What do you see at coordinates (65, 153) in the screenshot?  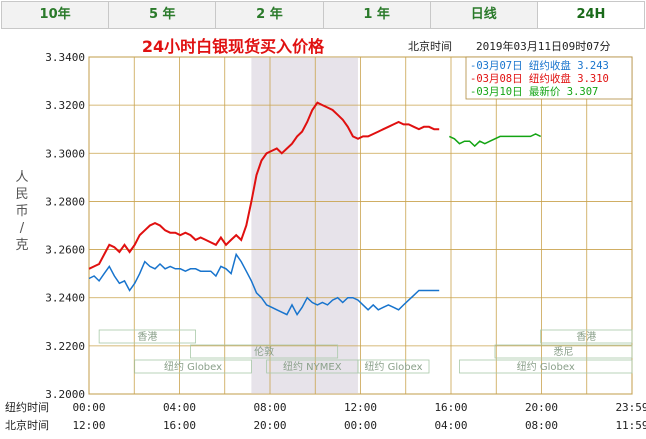 I see `y-tick-label: 3.3000` at bounding box center [65, 153].